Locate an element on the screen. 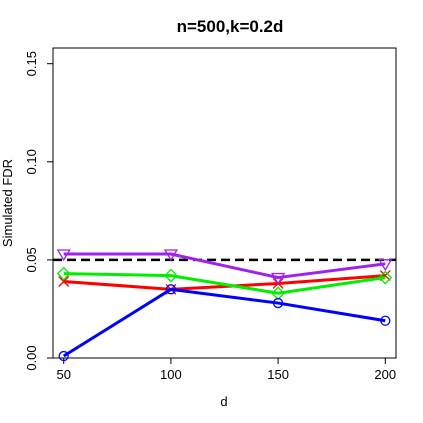 The width and height of the screenshot is (423, 423). x-tick-label: 200 is located at coordinates (385, 374).